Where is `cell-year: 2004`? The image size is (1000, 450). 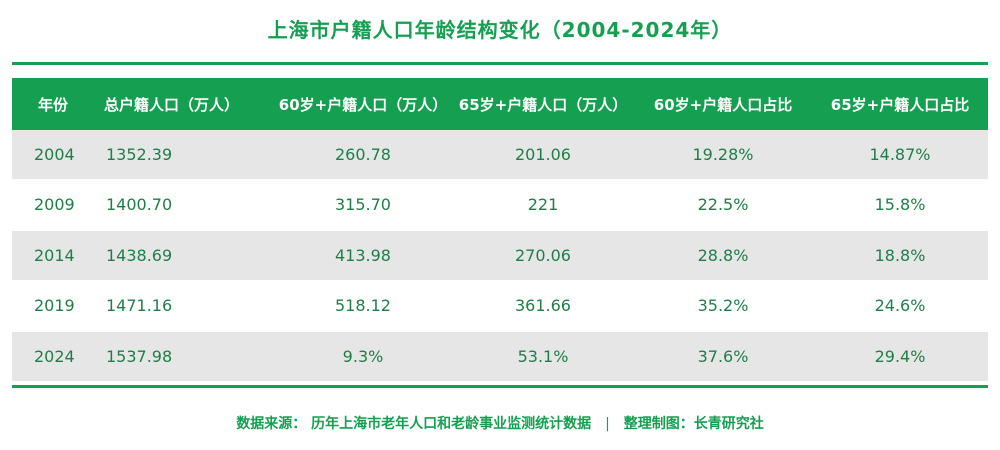 cell-year: 2004 is located at coordinates (58, 155).